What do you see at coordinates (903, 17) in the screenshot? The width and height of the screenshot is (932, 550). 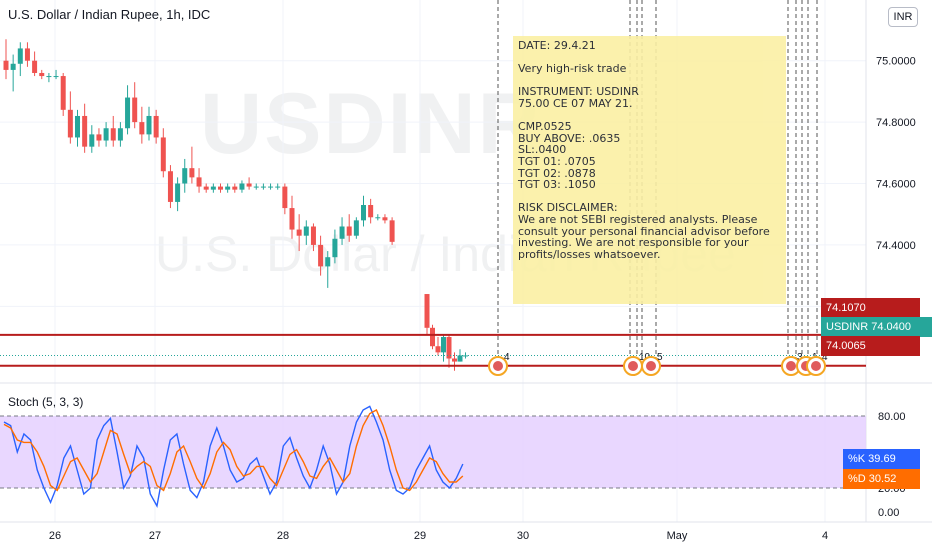 I see `currency-button: INR` at bounding box center [903, 17].